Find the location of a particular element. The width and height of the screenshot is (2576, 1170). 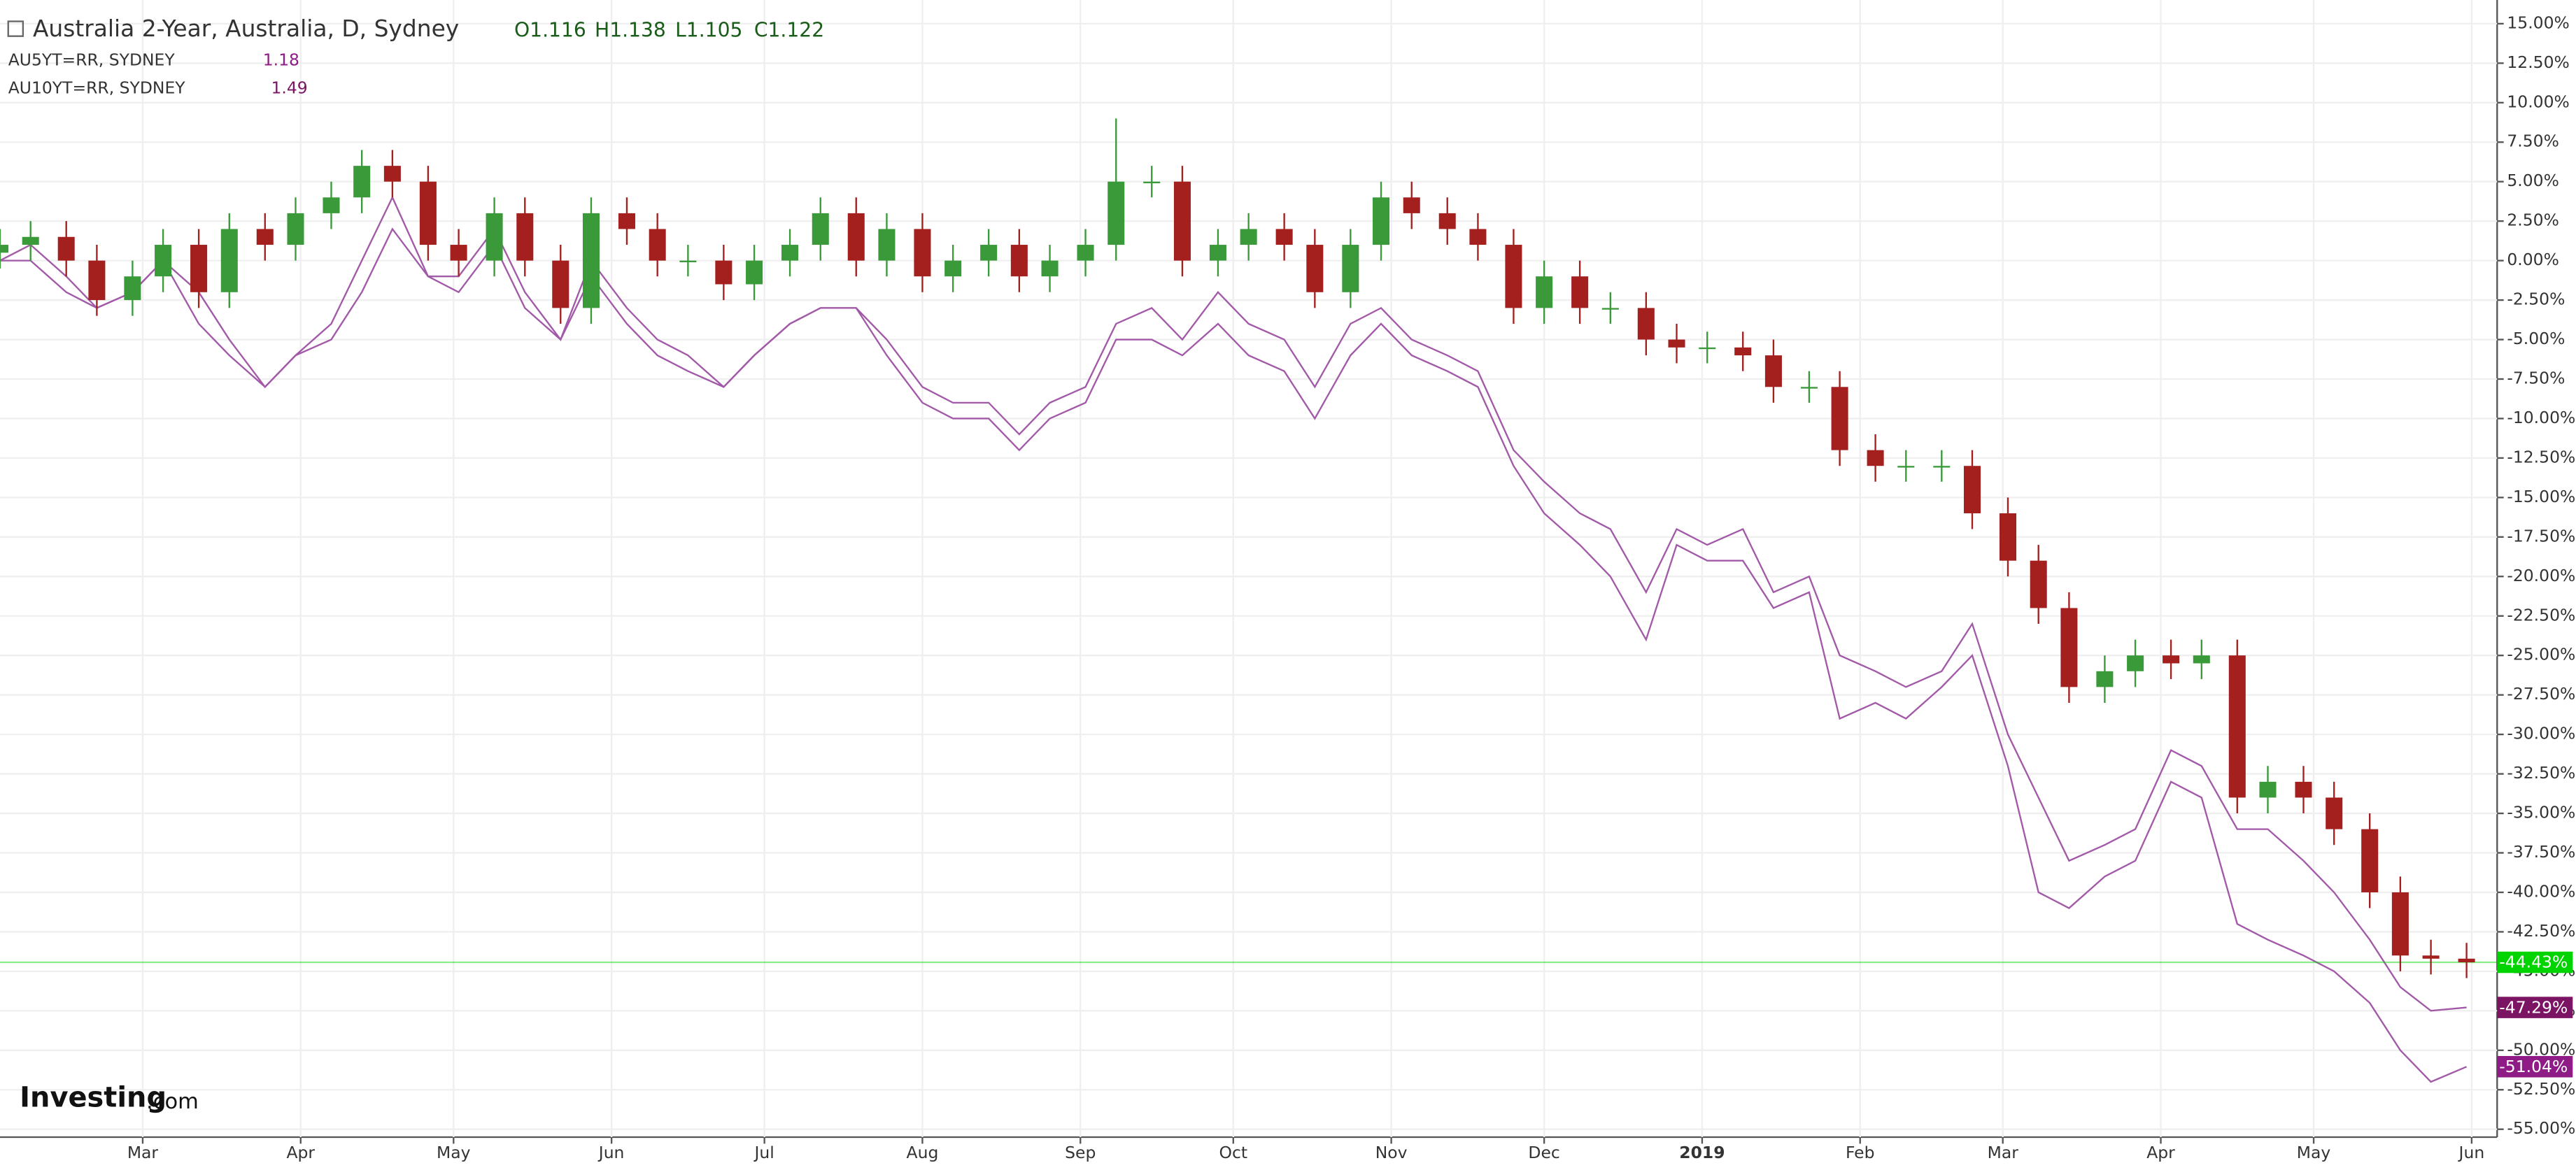

last-value-label: -47.29% is located at coordinates (2533, 1007).